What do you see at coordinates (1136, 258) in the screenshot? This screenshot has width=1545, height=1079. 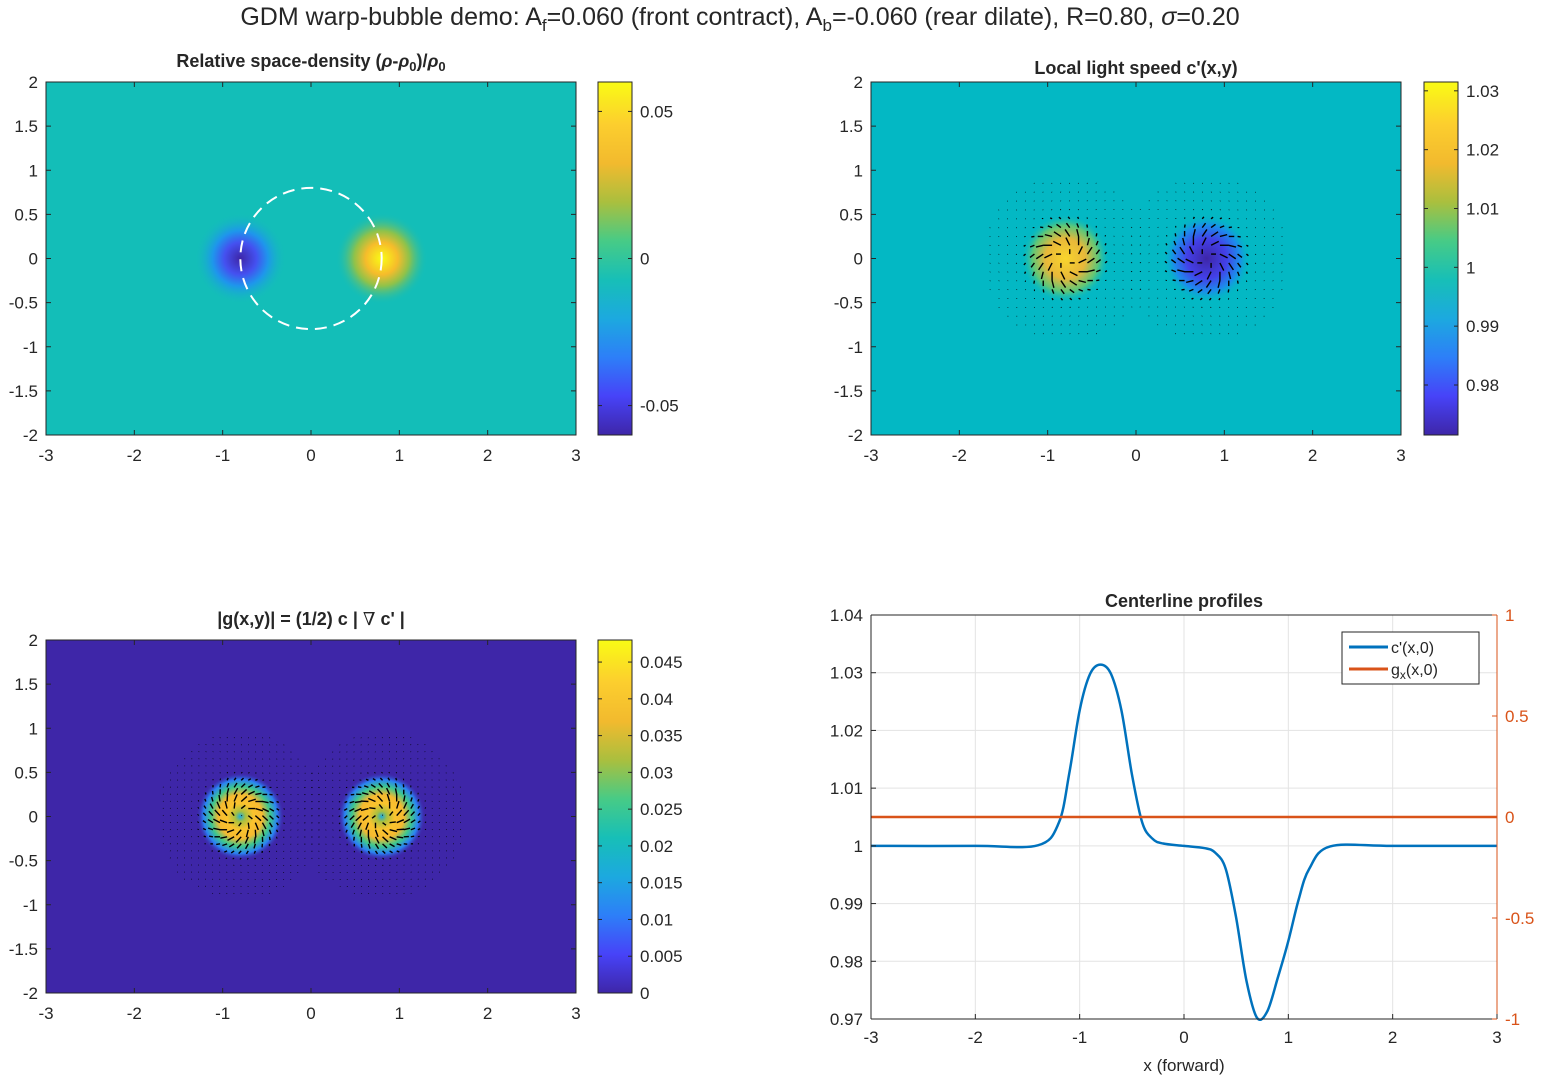 I see `lightspeed-quiver` at bounding box center [1136, 258].